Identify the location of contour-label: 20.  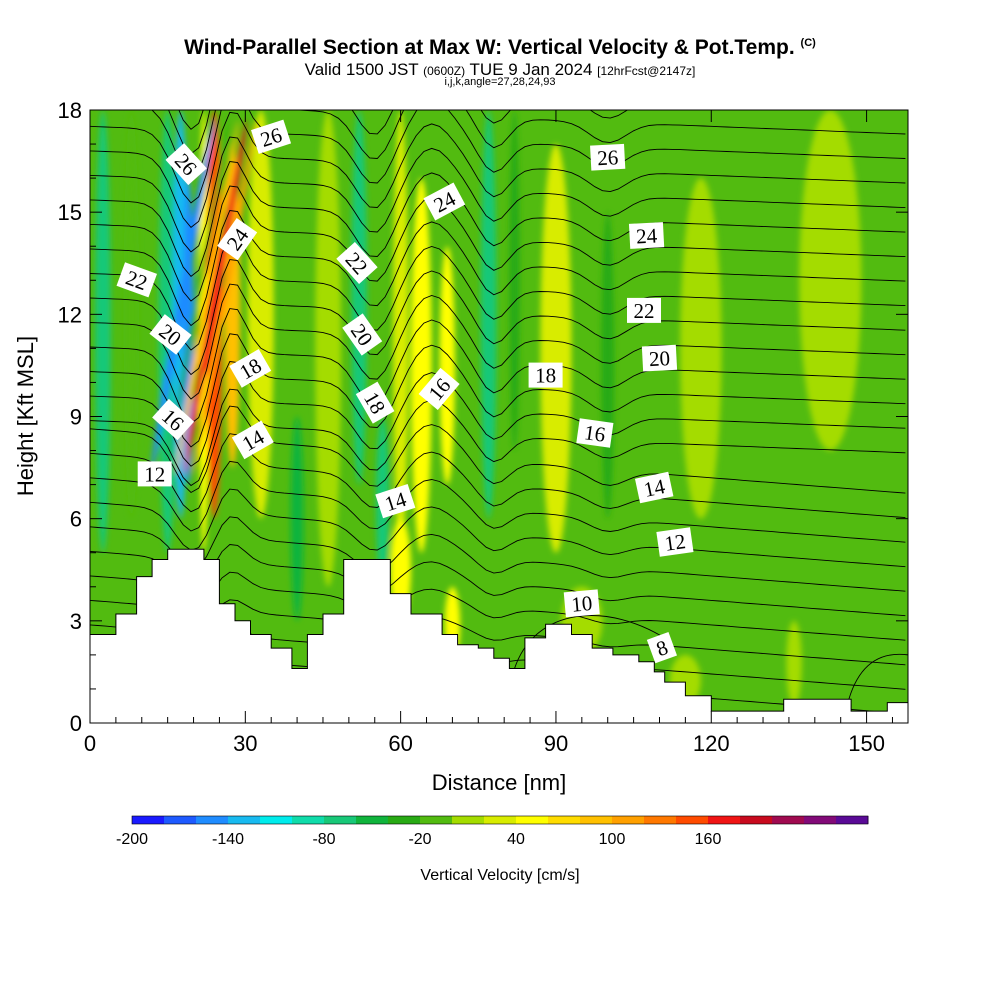
(659, 358).